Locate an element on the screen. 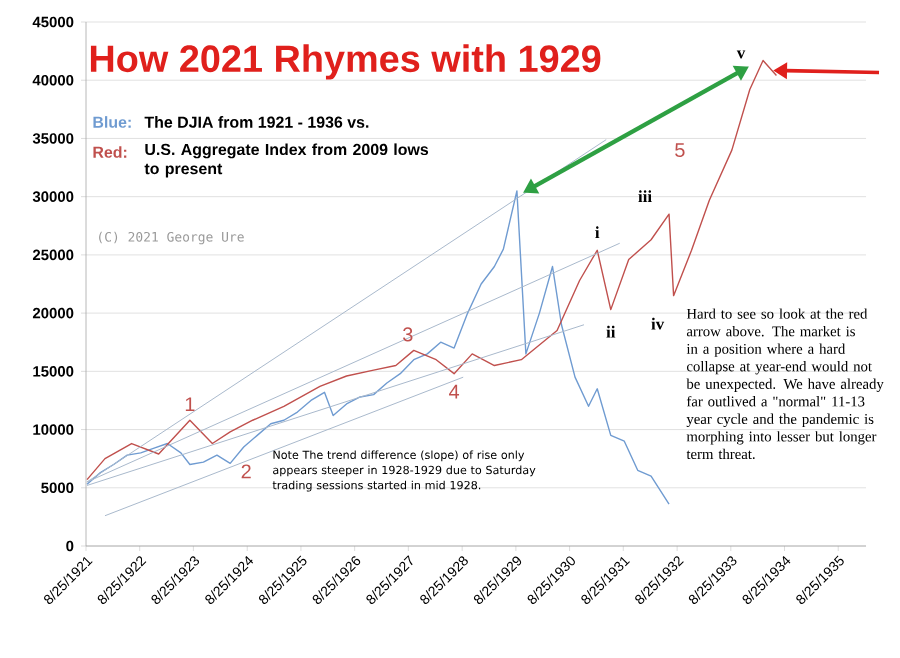 This screenshot has width=900, height=658. annotation: 4 is located at coordinates (454, 391).